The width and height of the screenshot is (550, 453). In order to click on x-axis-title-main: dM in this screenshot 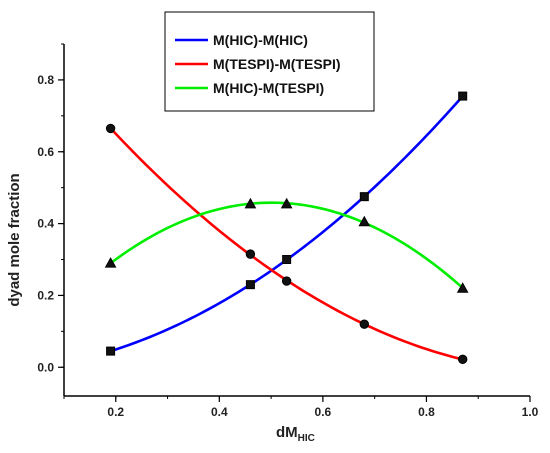, I will do `click(287, 432)`.